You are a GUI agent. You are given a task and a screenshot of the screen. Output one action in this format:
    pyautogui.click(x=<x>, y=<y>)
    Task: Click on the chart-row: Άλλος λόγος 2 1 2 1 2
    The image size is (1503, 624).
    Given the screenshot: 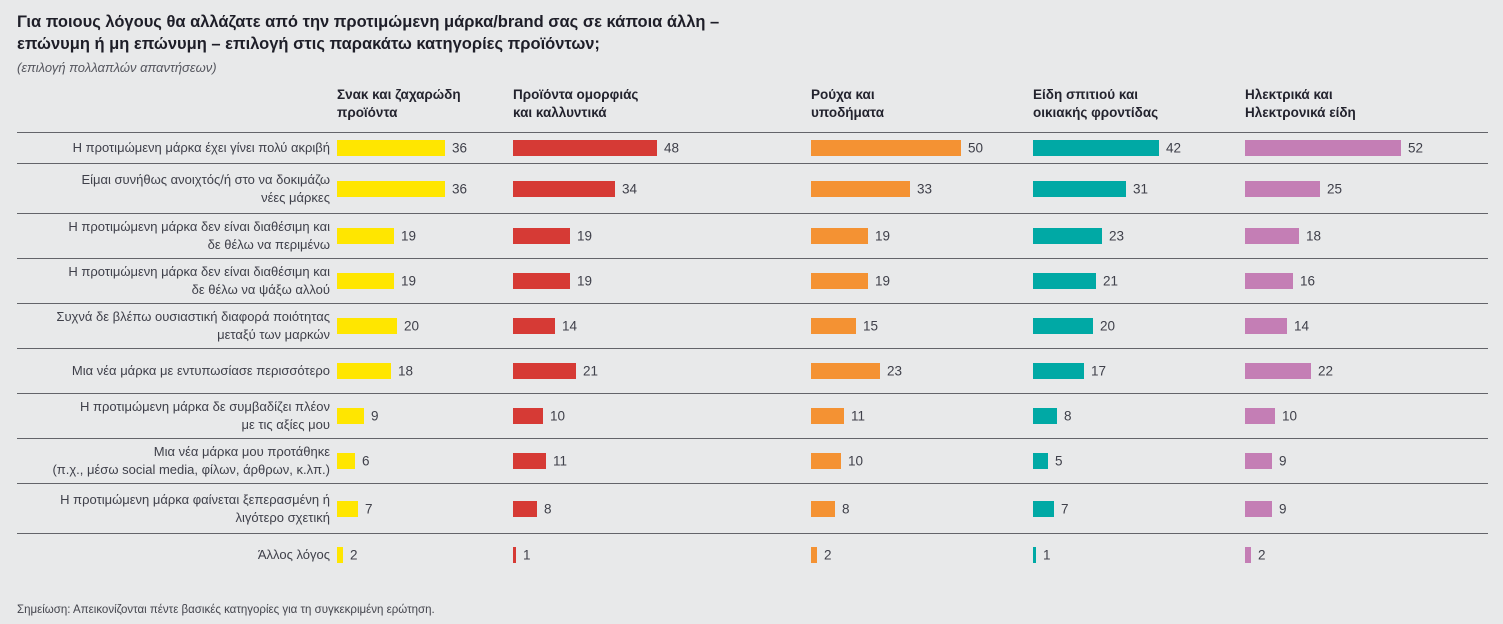 What is the action you would take?
    pyautogui.click(x=752, y=554)
    